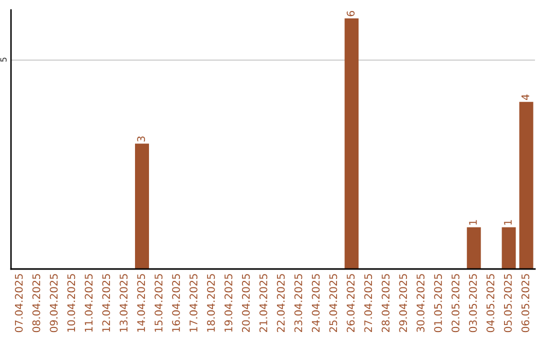 This screenshot has width=540, height=340. Describe the element at coordinates (54, 303) in the screenshot. I see `x-tick-label: 09.04.2025` at that location.